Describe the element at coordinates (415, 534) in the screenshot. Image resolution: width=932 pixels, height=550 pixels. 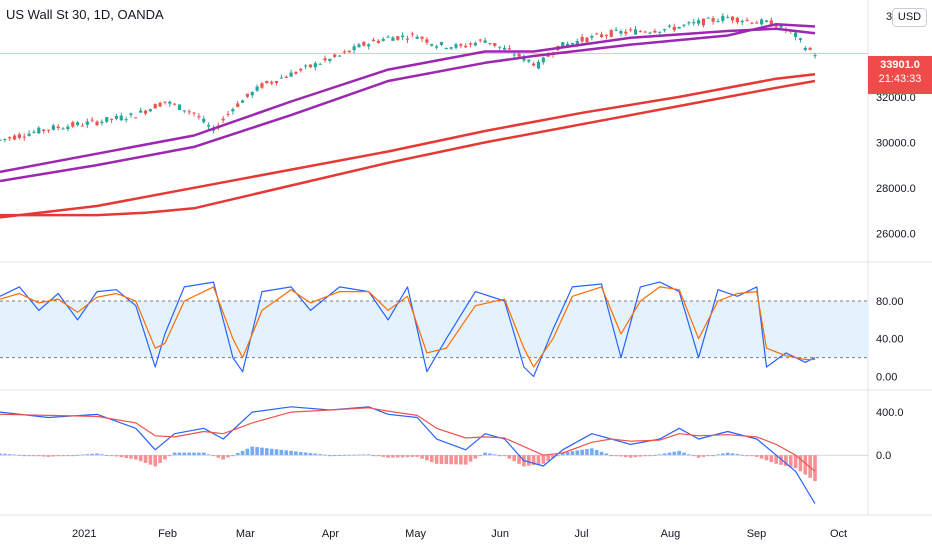
I see `x-tick-label: May` at that location.